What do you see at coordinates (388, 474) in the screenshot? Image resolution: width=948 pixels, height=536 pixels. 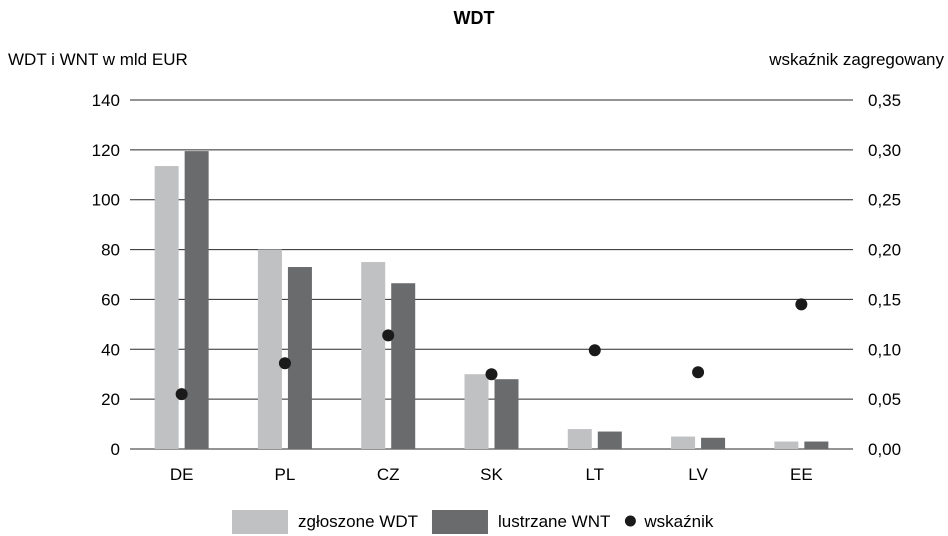 I see `x-tick-label: CZ` at bounding box center [388, 474].